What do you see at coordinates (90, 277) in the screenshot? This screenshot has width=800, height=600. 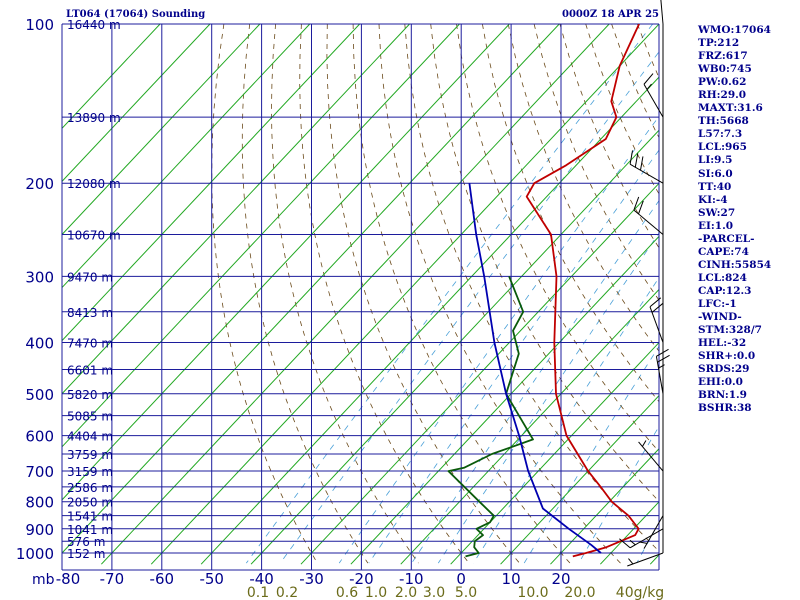 I see `height-label: 9470 m` at bounding box center [90, 277].